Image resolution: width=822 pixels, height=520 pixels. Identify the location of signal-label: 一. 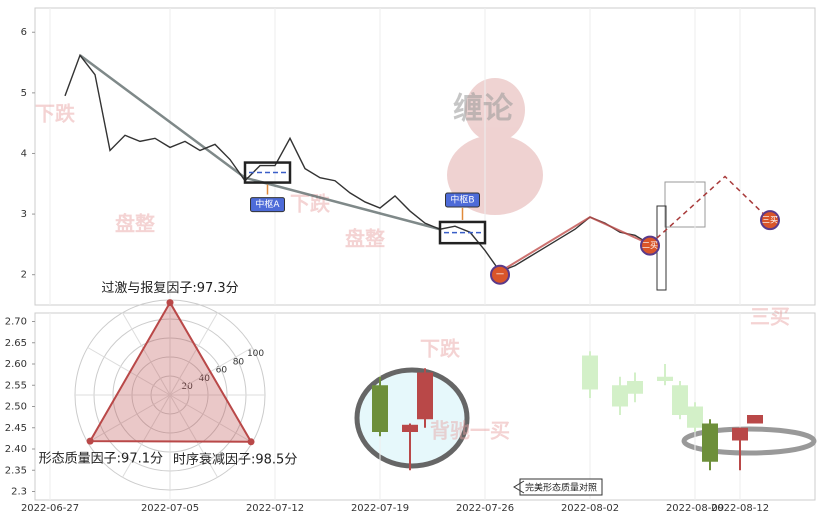
(500, 274).